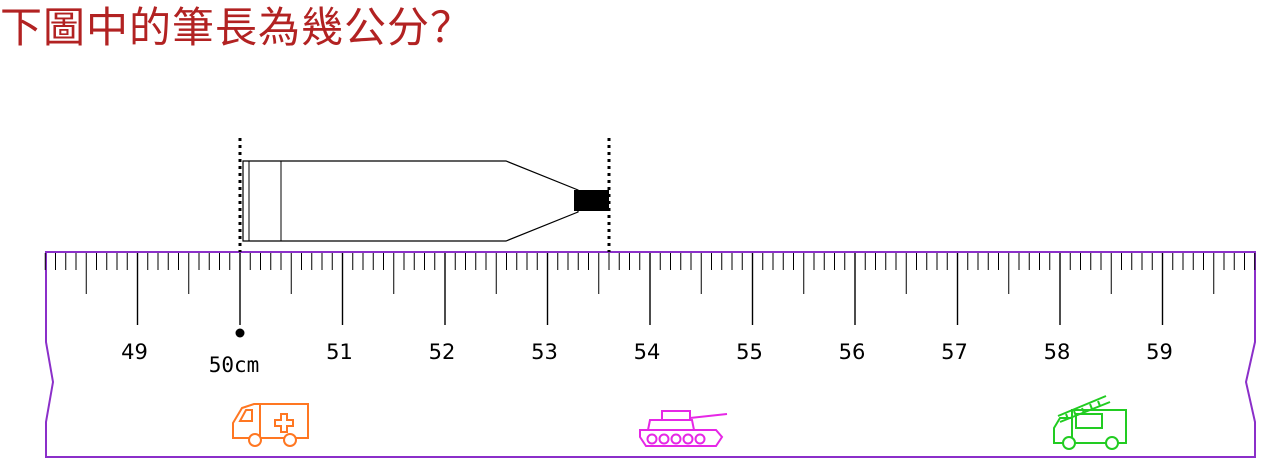  I want to click on question-title: 下圖中的筆長為幾公分？, so click(237, 27).